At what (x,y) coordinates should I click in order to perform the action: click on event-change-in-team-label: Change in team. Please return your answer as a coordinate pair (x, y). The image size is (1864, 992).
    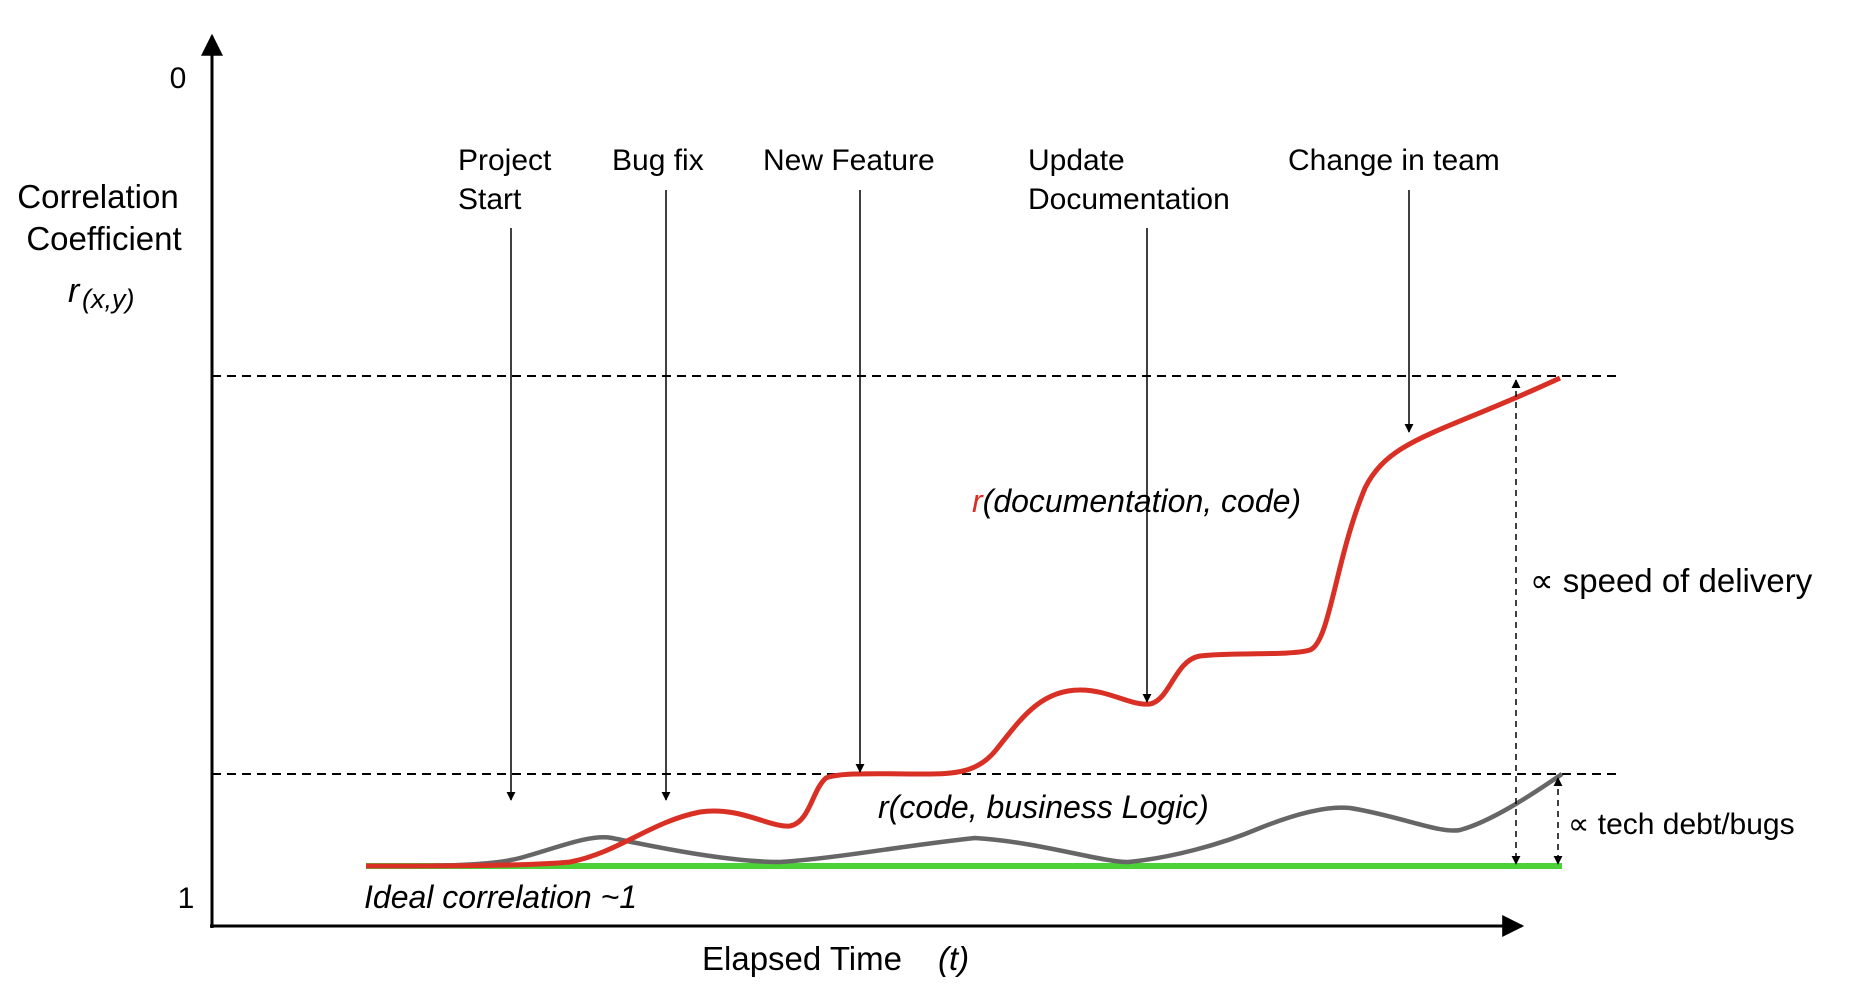
    Looking at the image, I should click on (1394, 160).